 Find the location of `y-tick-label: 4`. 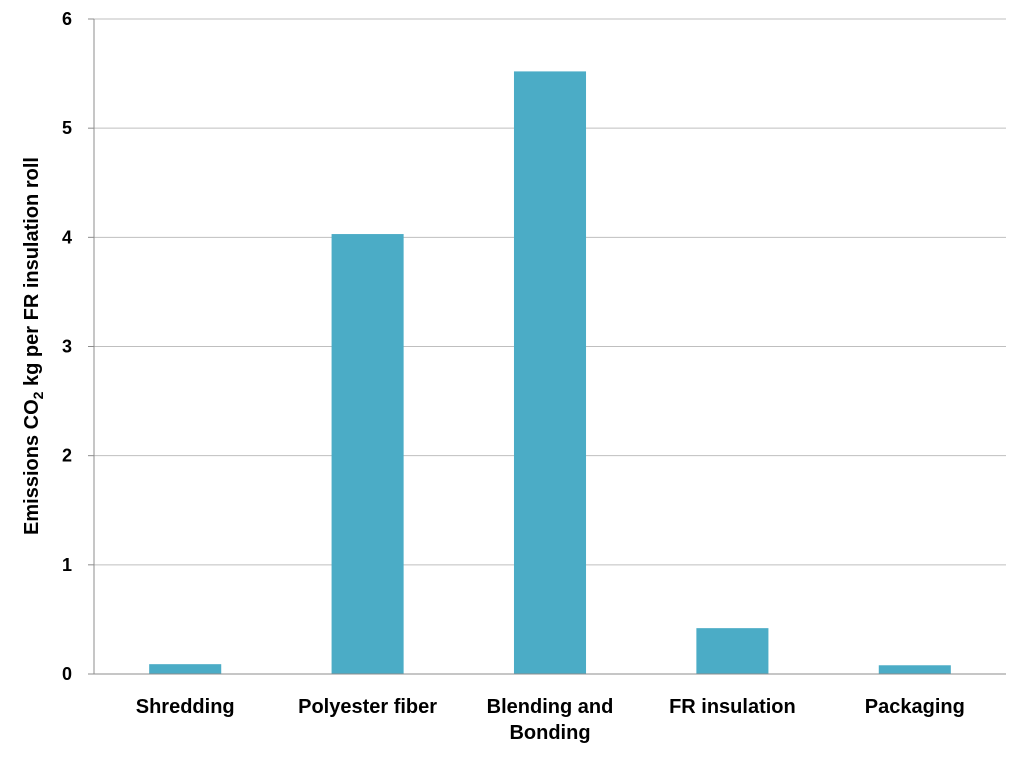

y-tick-label: 4 is located at coordinates (67, 237).